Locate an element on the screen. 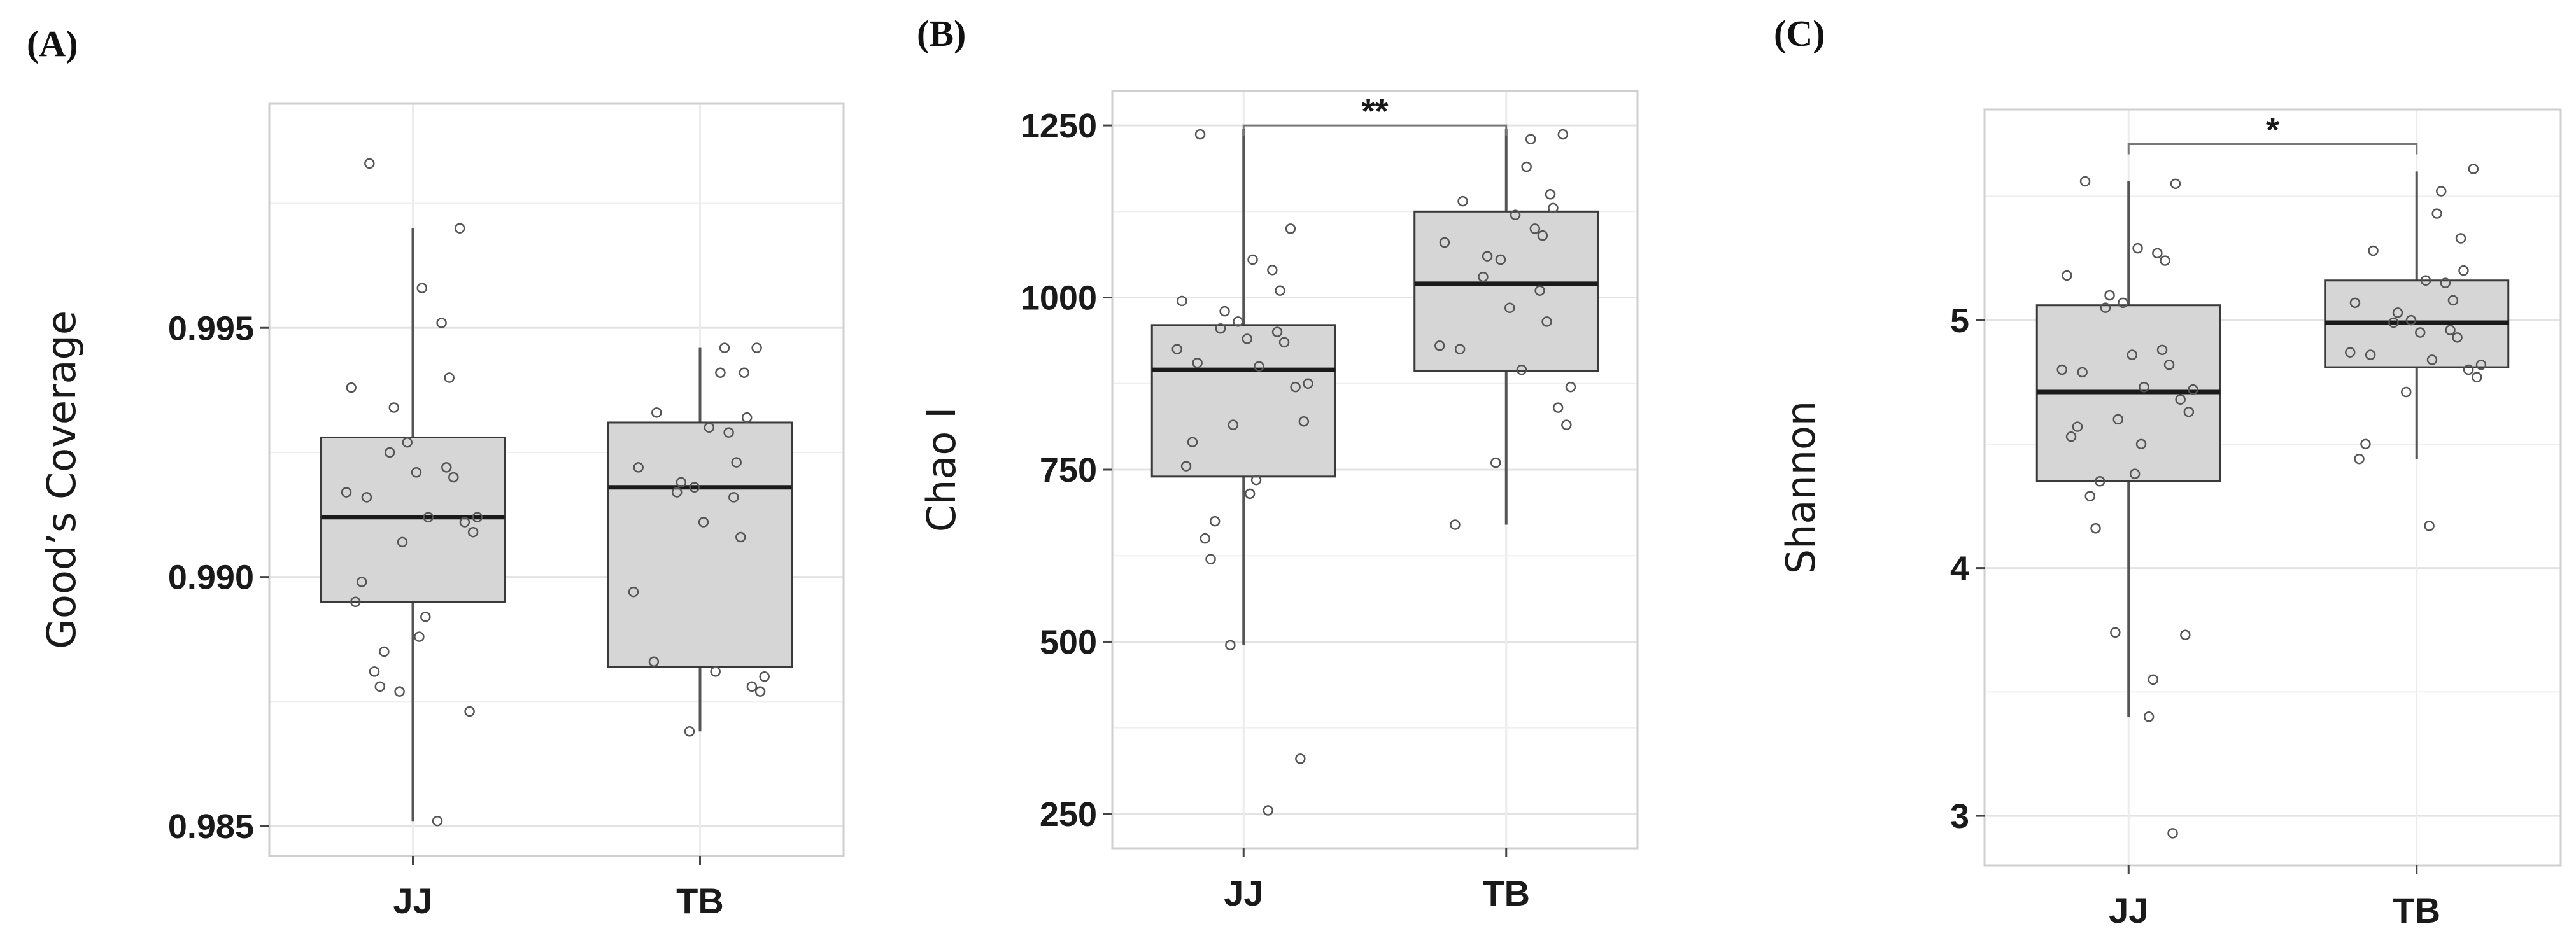 This screenshot has width=2576, height=945. panel-label-a: (A) is located at coordinates (52, 43).